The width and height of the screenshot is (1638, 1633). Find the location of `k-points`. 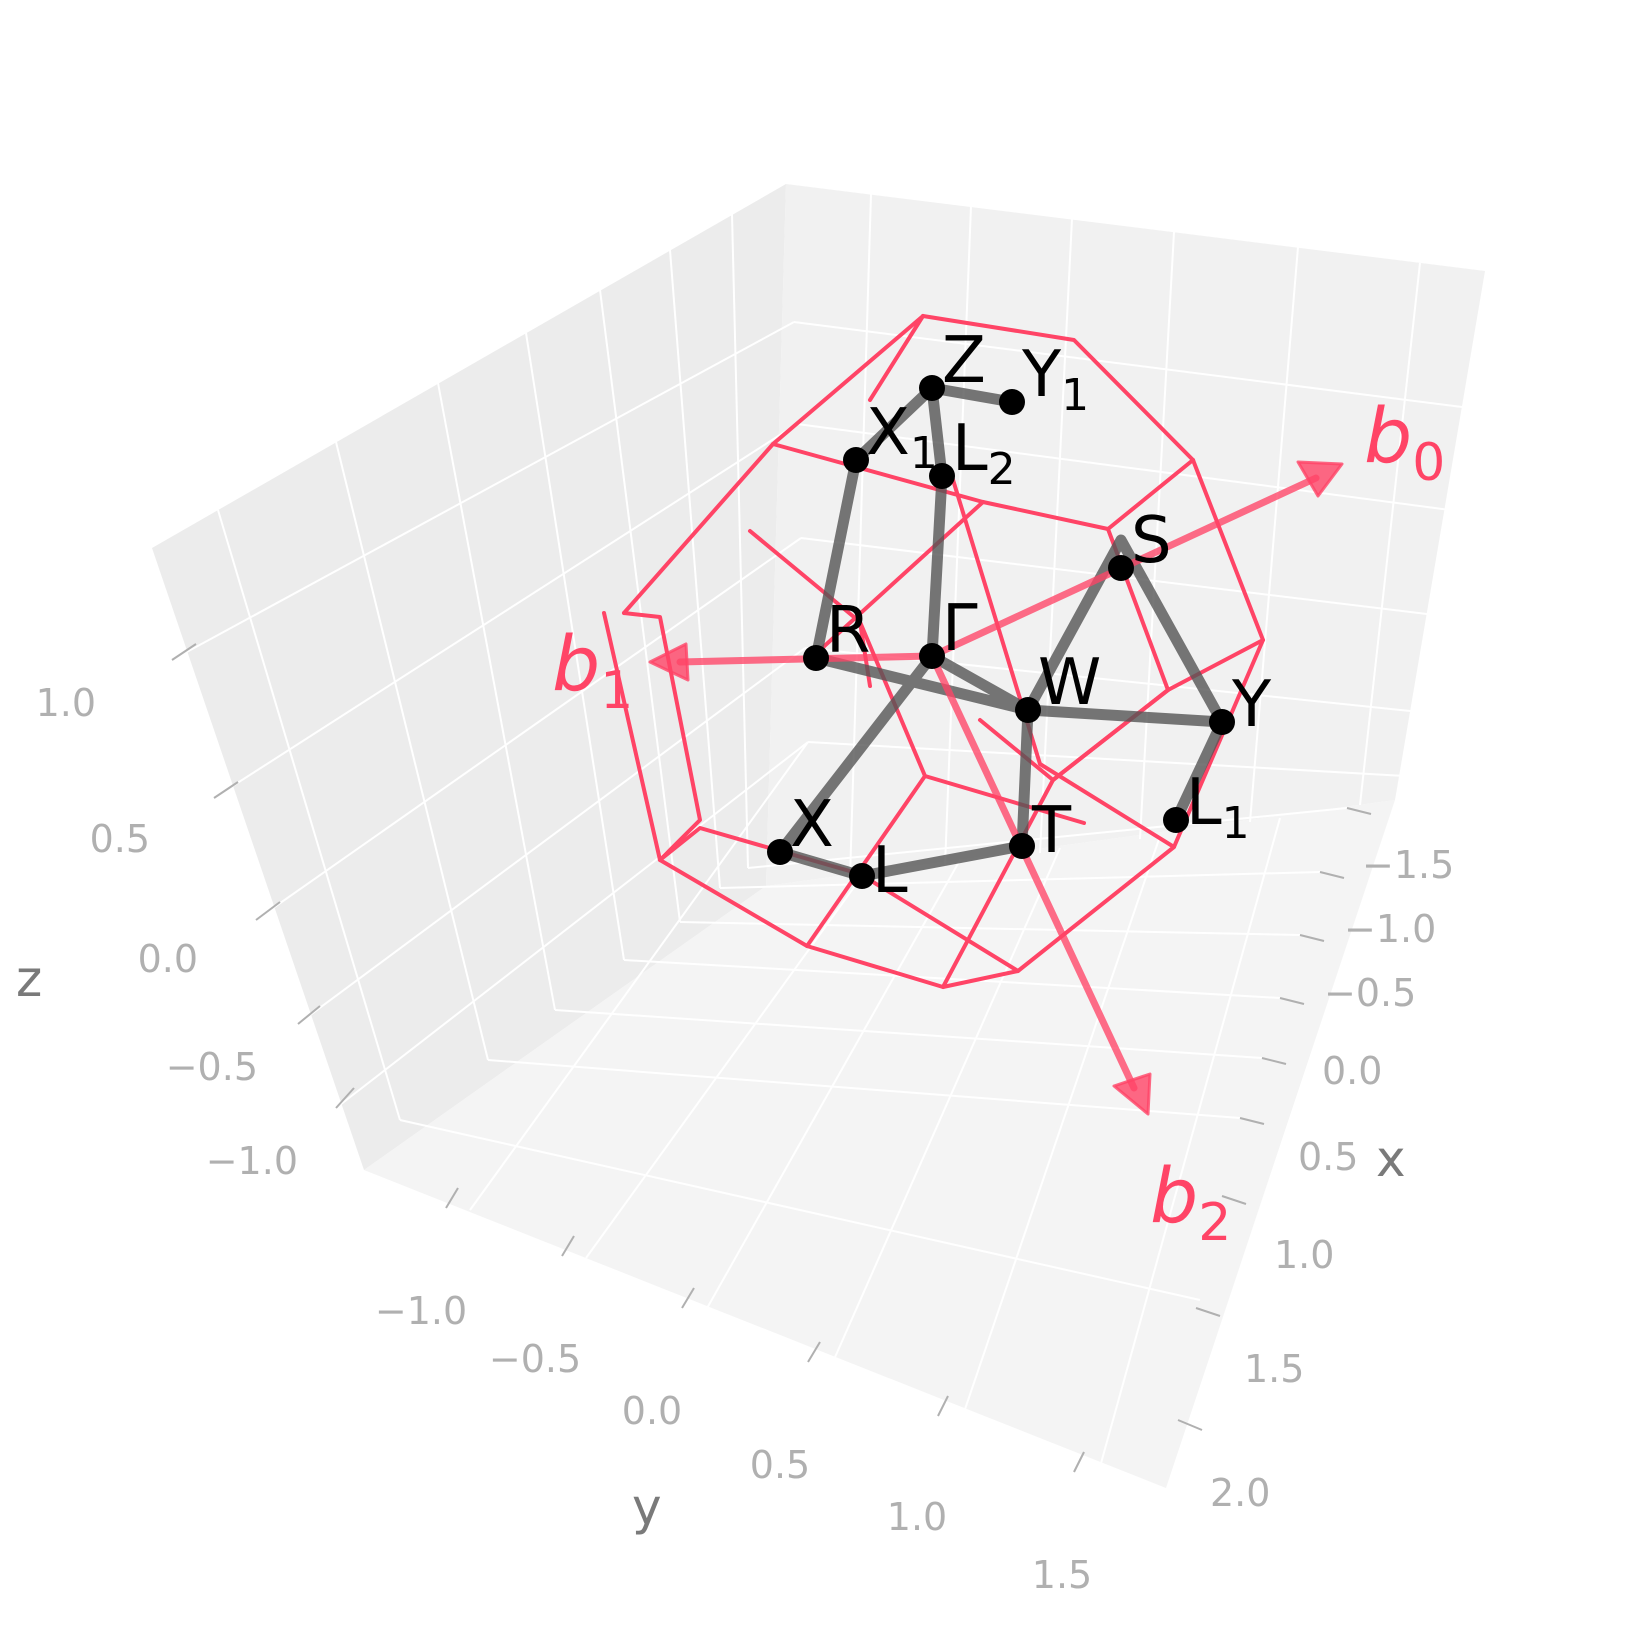

k-points is located at coordinates (1001, 632).